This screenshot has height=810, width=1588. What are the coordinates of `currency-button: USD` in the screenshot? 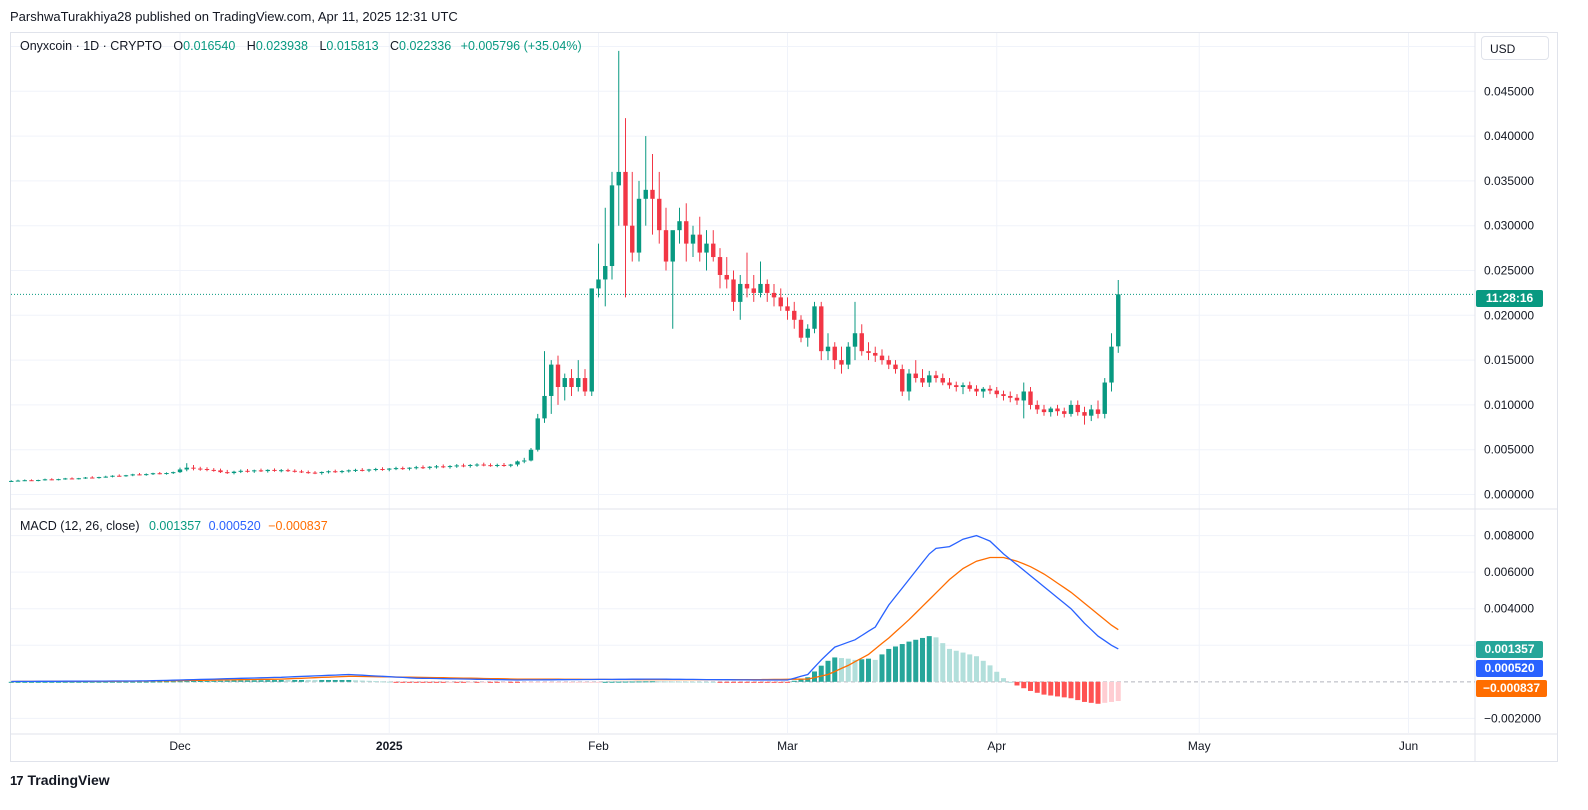 It's located at (1515, 48).